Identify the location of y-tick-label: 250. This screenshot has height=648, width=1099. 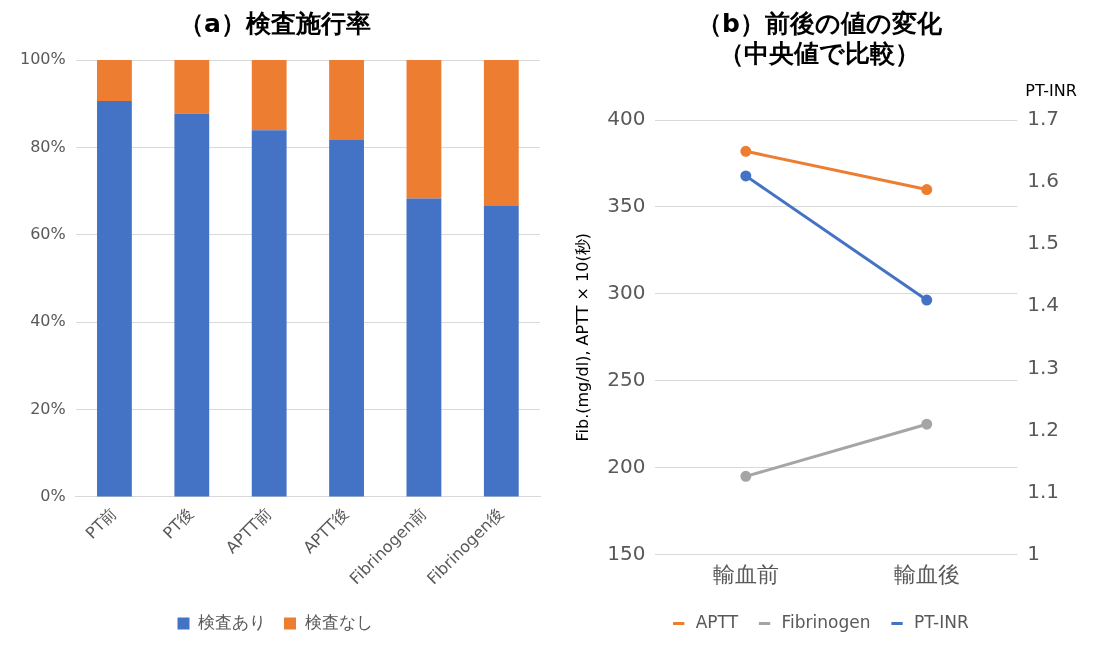
(626, 378).